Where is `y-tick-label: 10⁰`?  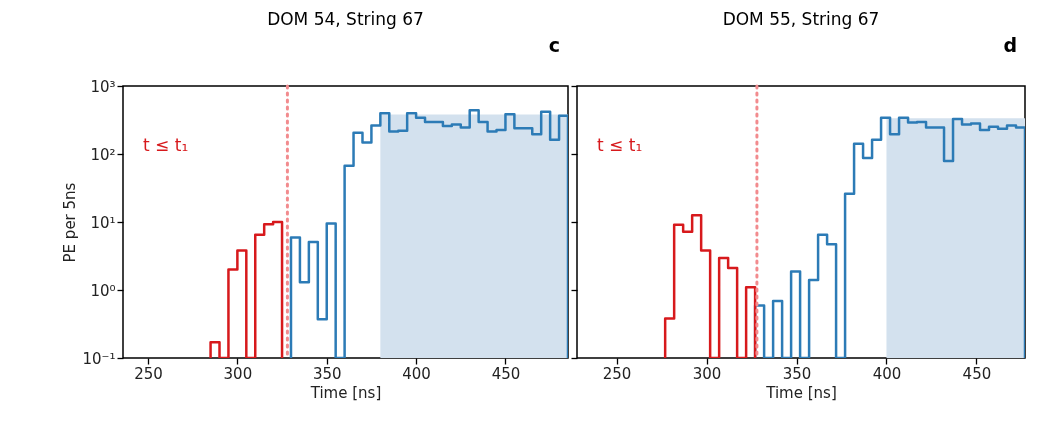
y-tick-label: 10⁰ is located at coordinates (103, 290).